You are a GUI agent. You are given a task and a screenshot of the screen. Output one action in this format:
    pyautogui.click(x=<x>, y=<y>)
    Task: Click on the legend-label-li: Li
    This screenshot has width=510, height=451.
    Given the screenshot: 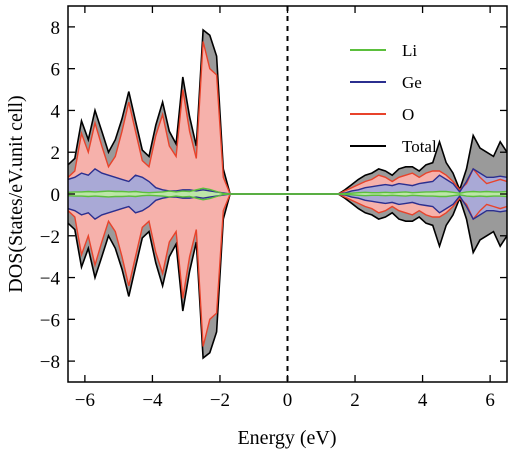 What is the action you would take?
    pyautogui.click(x=409, y=50)
    